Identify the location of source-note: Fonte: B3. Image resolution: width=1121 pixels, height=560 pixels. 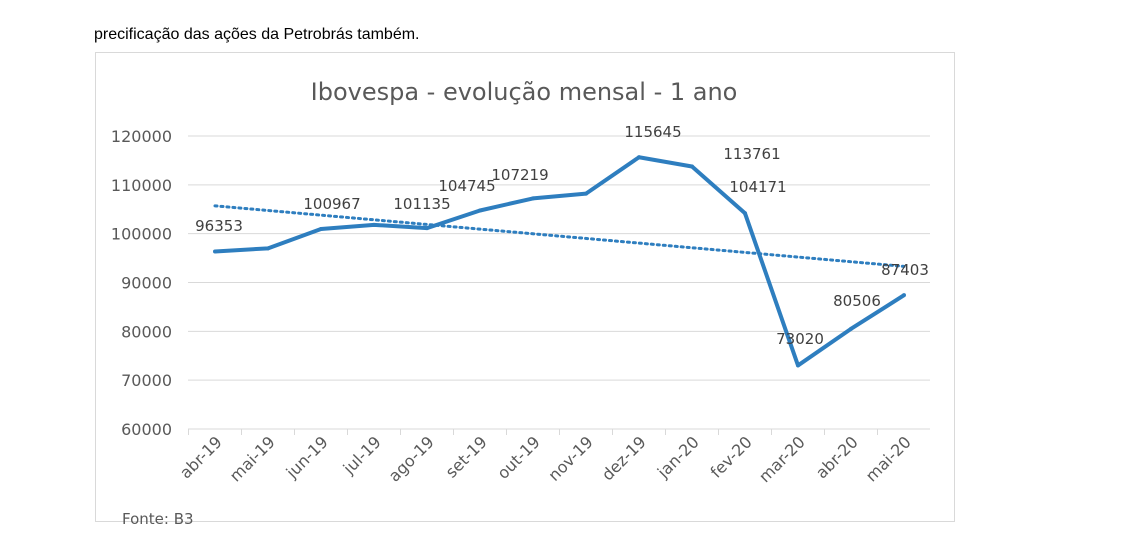
(158, 519).